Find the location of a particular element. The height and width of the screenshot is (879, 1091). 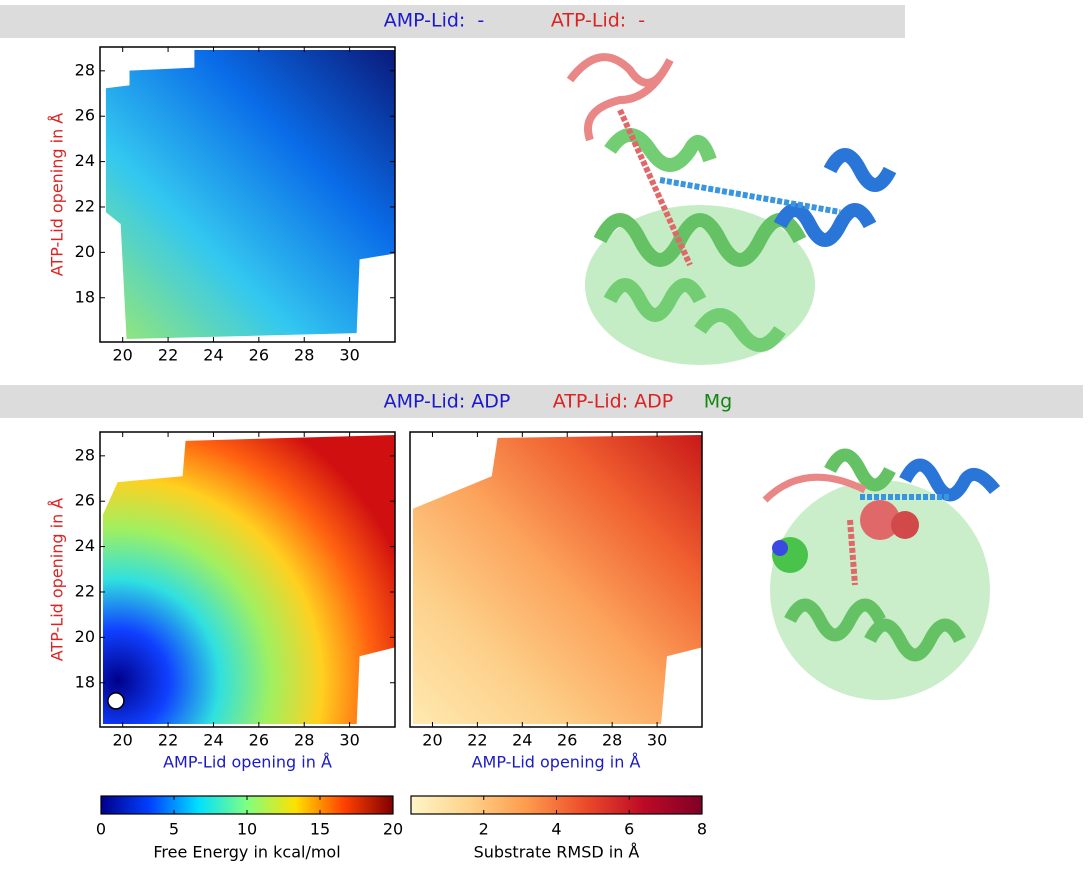

colorbar-tick-label: 10 is located at coordinates (247, 829).